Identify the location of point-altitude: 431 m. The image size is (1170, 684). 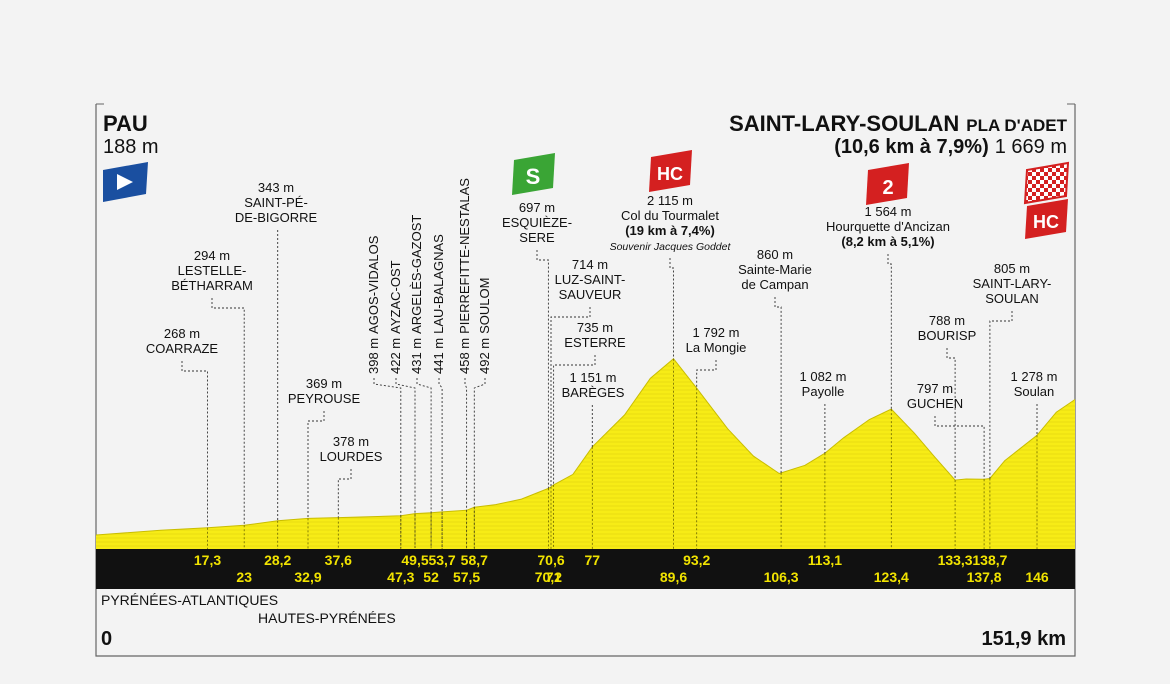
(416, 356).